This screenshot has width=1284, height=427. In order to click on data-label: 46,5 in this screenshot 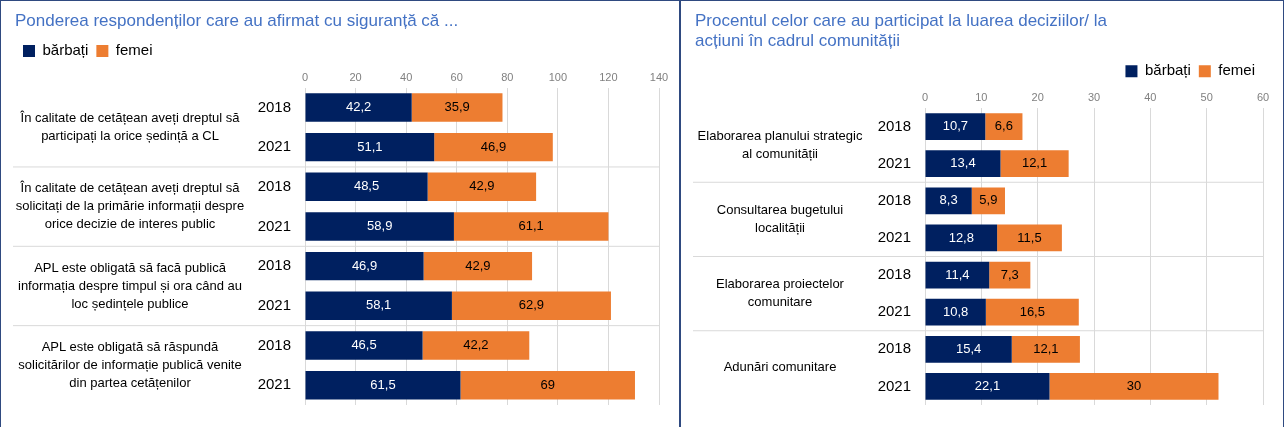, I will do `click(364, 345)`.